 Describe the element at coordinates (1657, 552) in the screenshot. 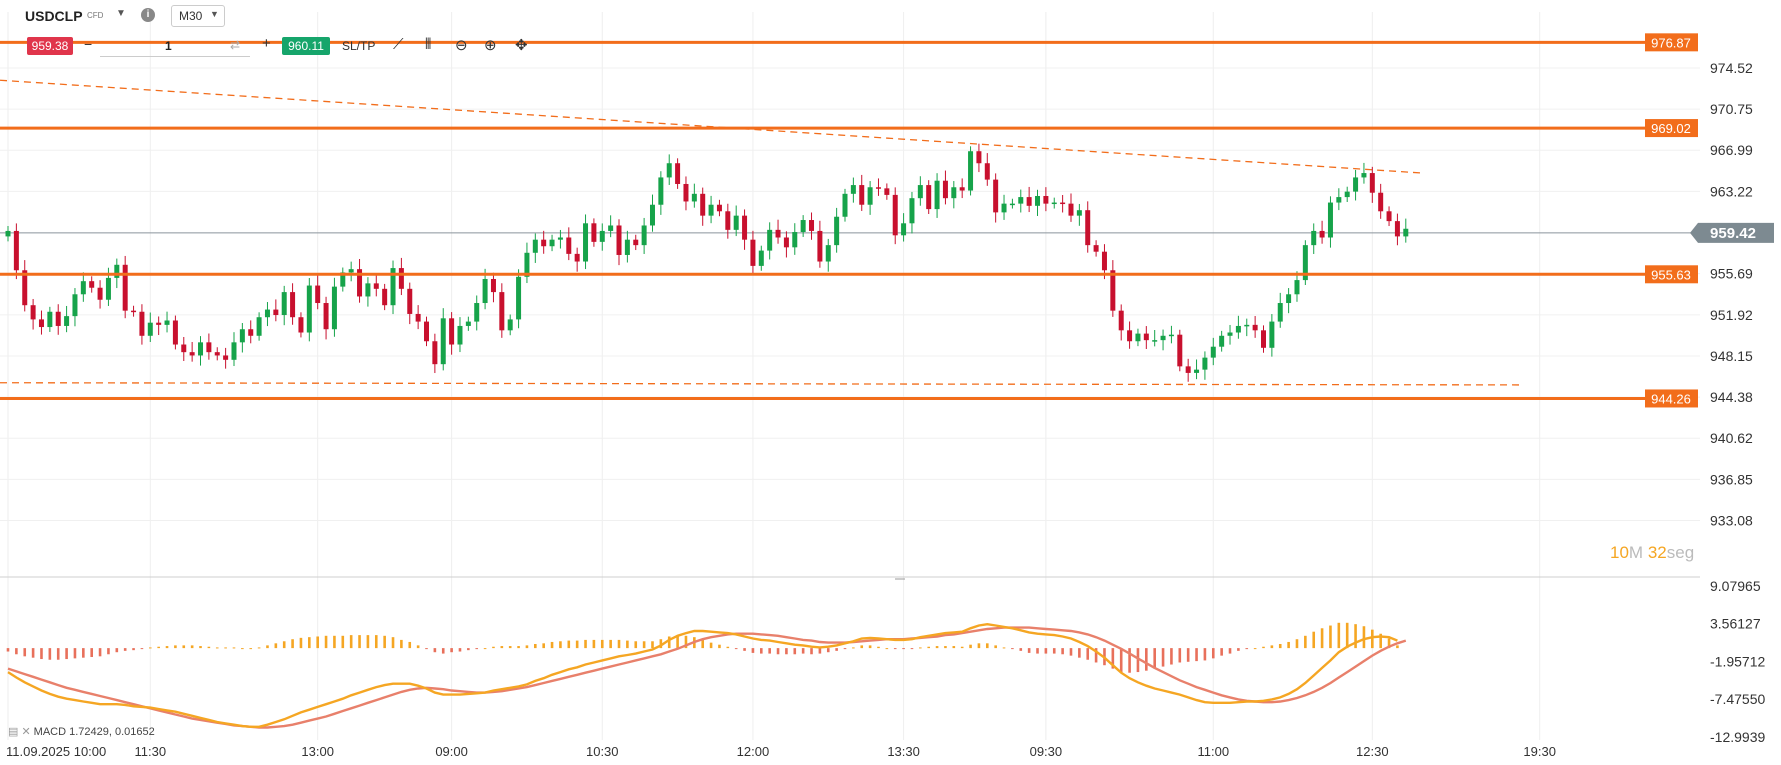

I see `timer-seconds: 32` at that location.